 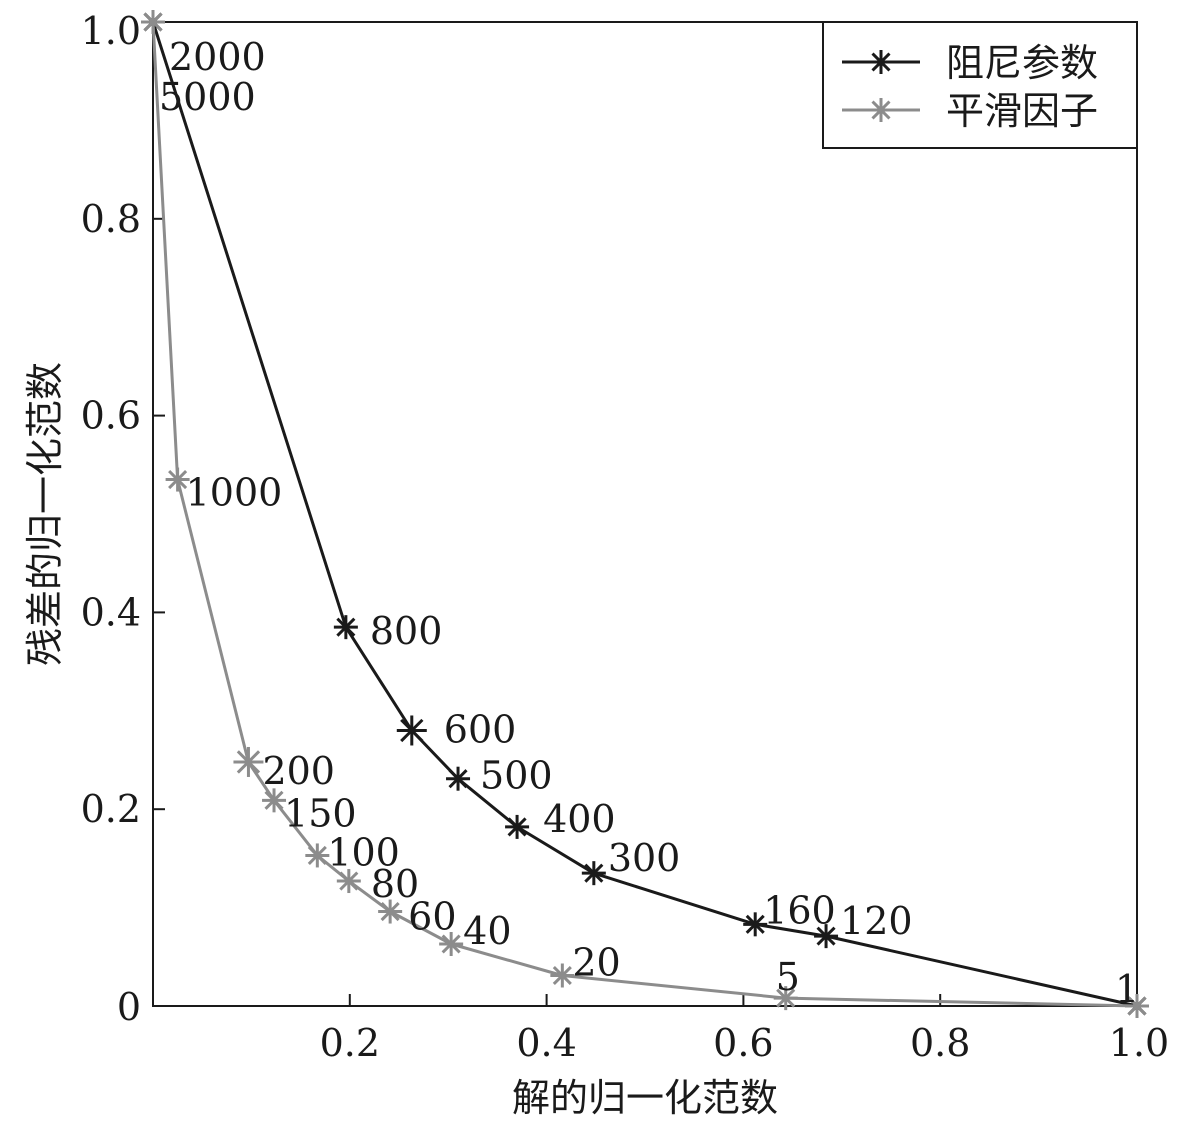 I want to click on legend: 阻尼参数 平滑因子, so click(x=980, y=85).